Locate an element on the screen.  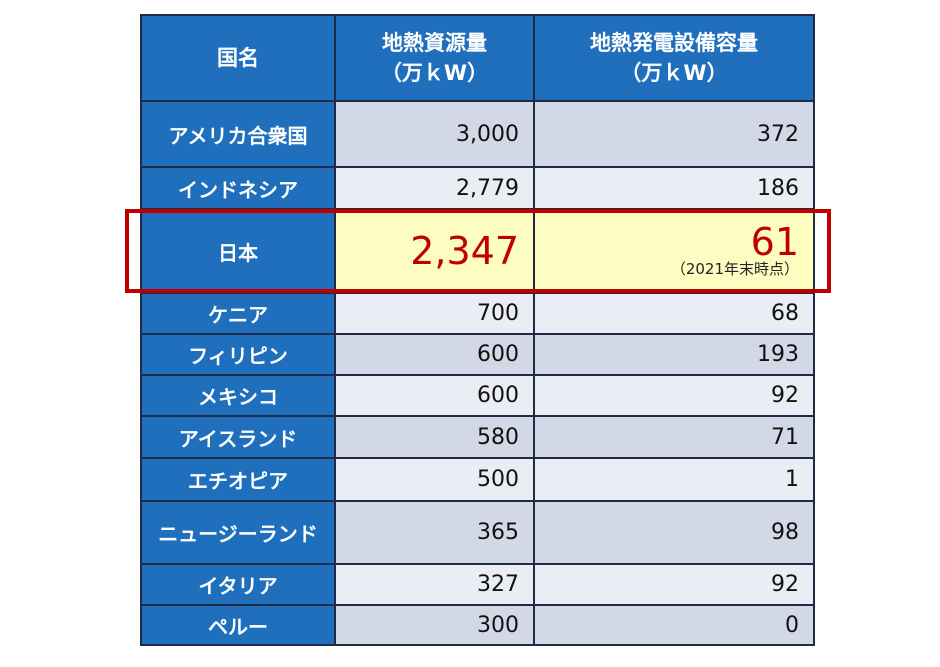
table-row: ケニア 700 68 is located at coordinates (477, 313).